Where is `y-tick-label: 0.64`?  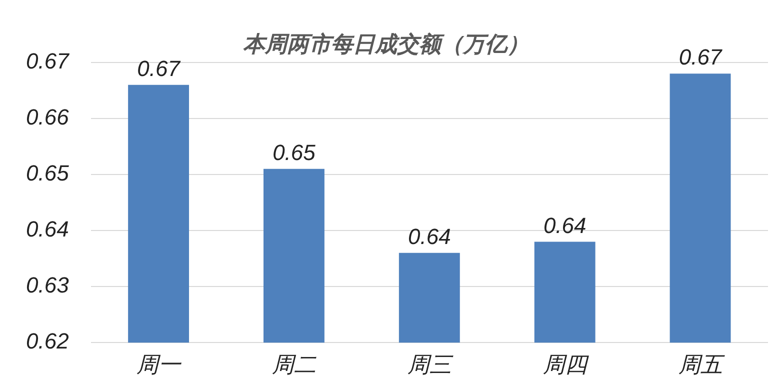
y-tick-label: 0.64 is located at coordinates (47, 229).